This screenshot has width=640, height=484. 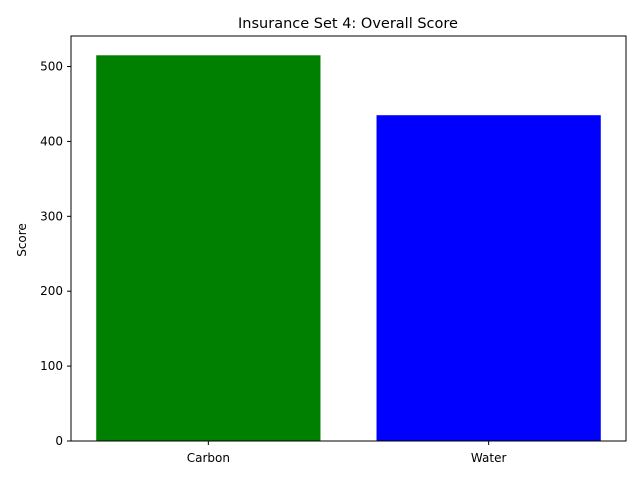 I want to click on y-tick-label: 200, so click(x=51, y=291).